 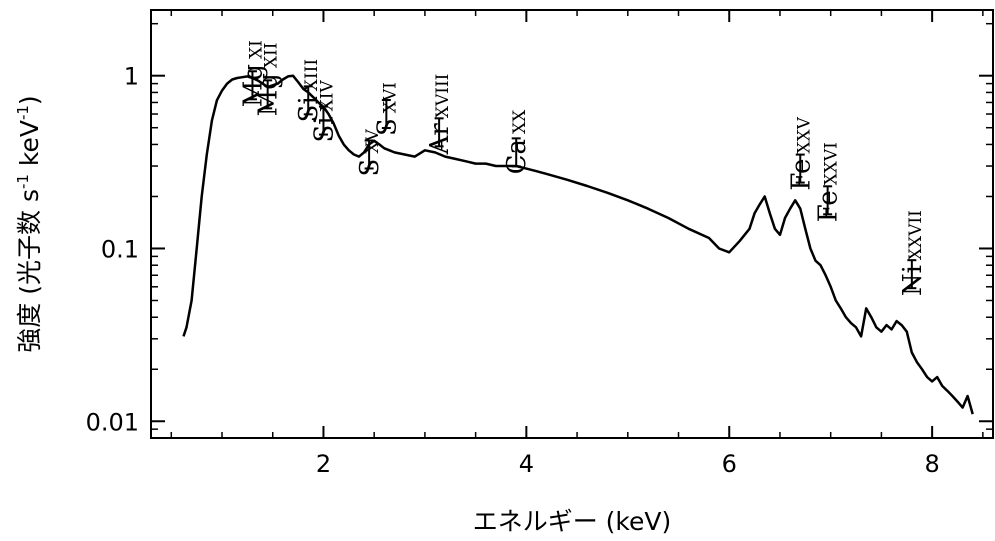 What do you see at coordinates (112, 422) in the screenshot?
I see `y-tick-label: 0.01` at bounding box center [112, 422].